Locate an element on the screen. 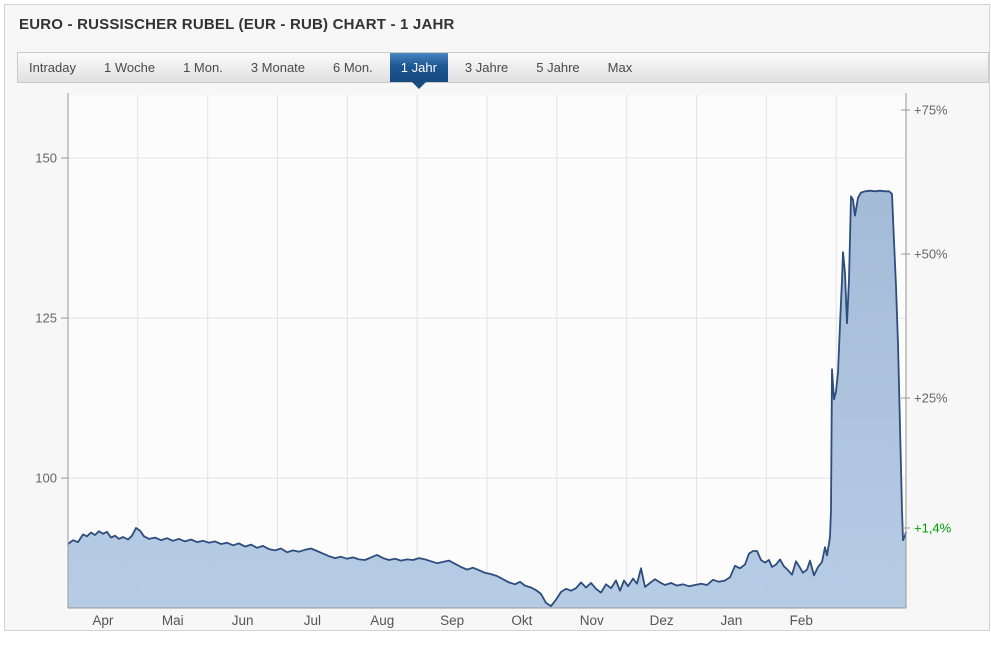 The height and width of the screenshot is (645, 991). y-axis-label: 150 is located at coordinates (46, 158).